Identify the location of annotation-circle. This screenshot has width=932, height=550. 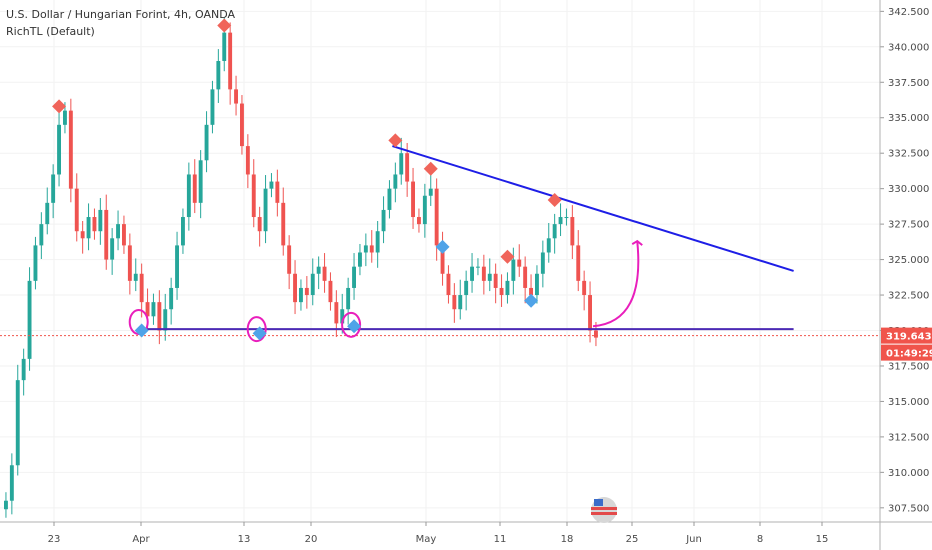
(351, 324).